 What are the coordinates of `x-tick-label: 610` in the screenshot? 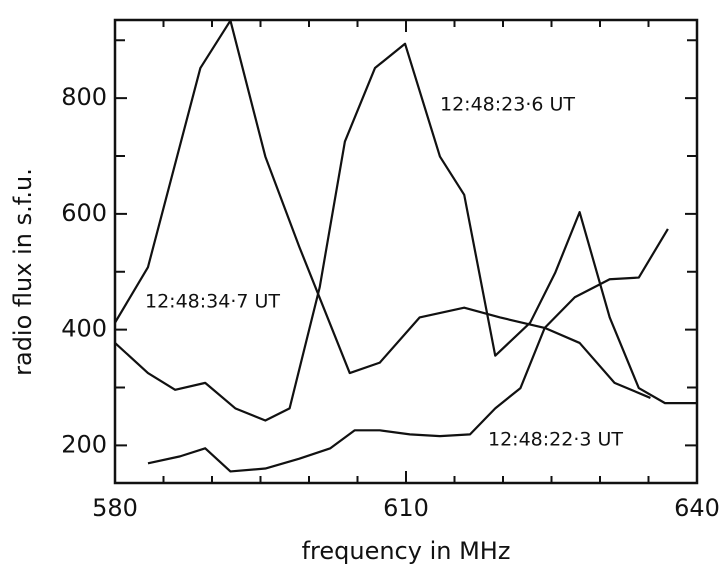 It's located at (406, 508).